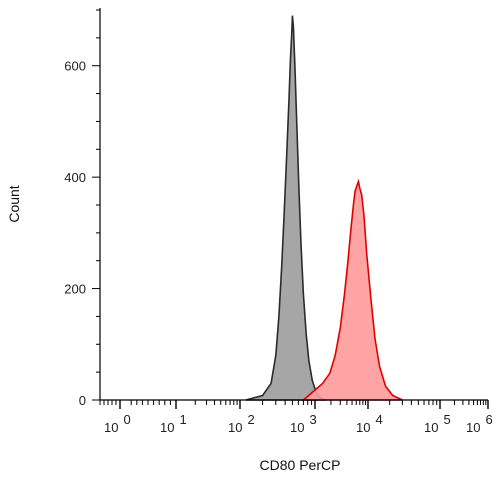 The image size is (500, 480). What do you see at coordinates (437, 423) in the screenshot?
I see `x-tick-label: 10⁵` at bounding box center [437, 423].